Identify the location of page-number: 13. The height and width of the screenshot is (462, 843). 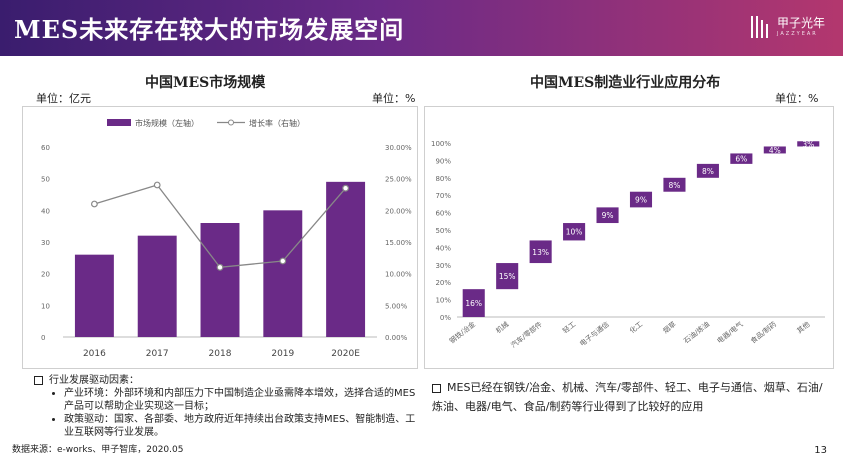
(820, 450).